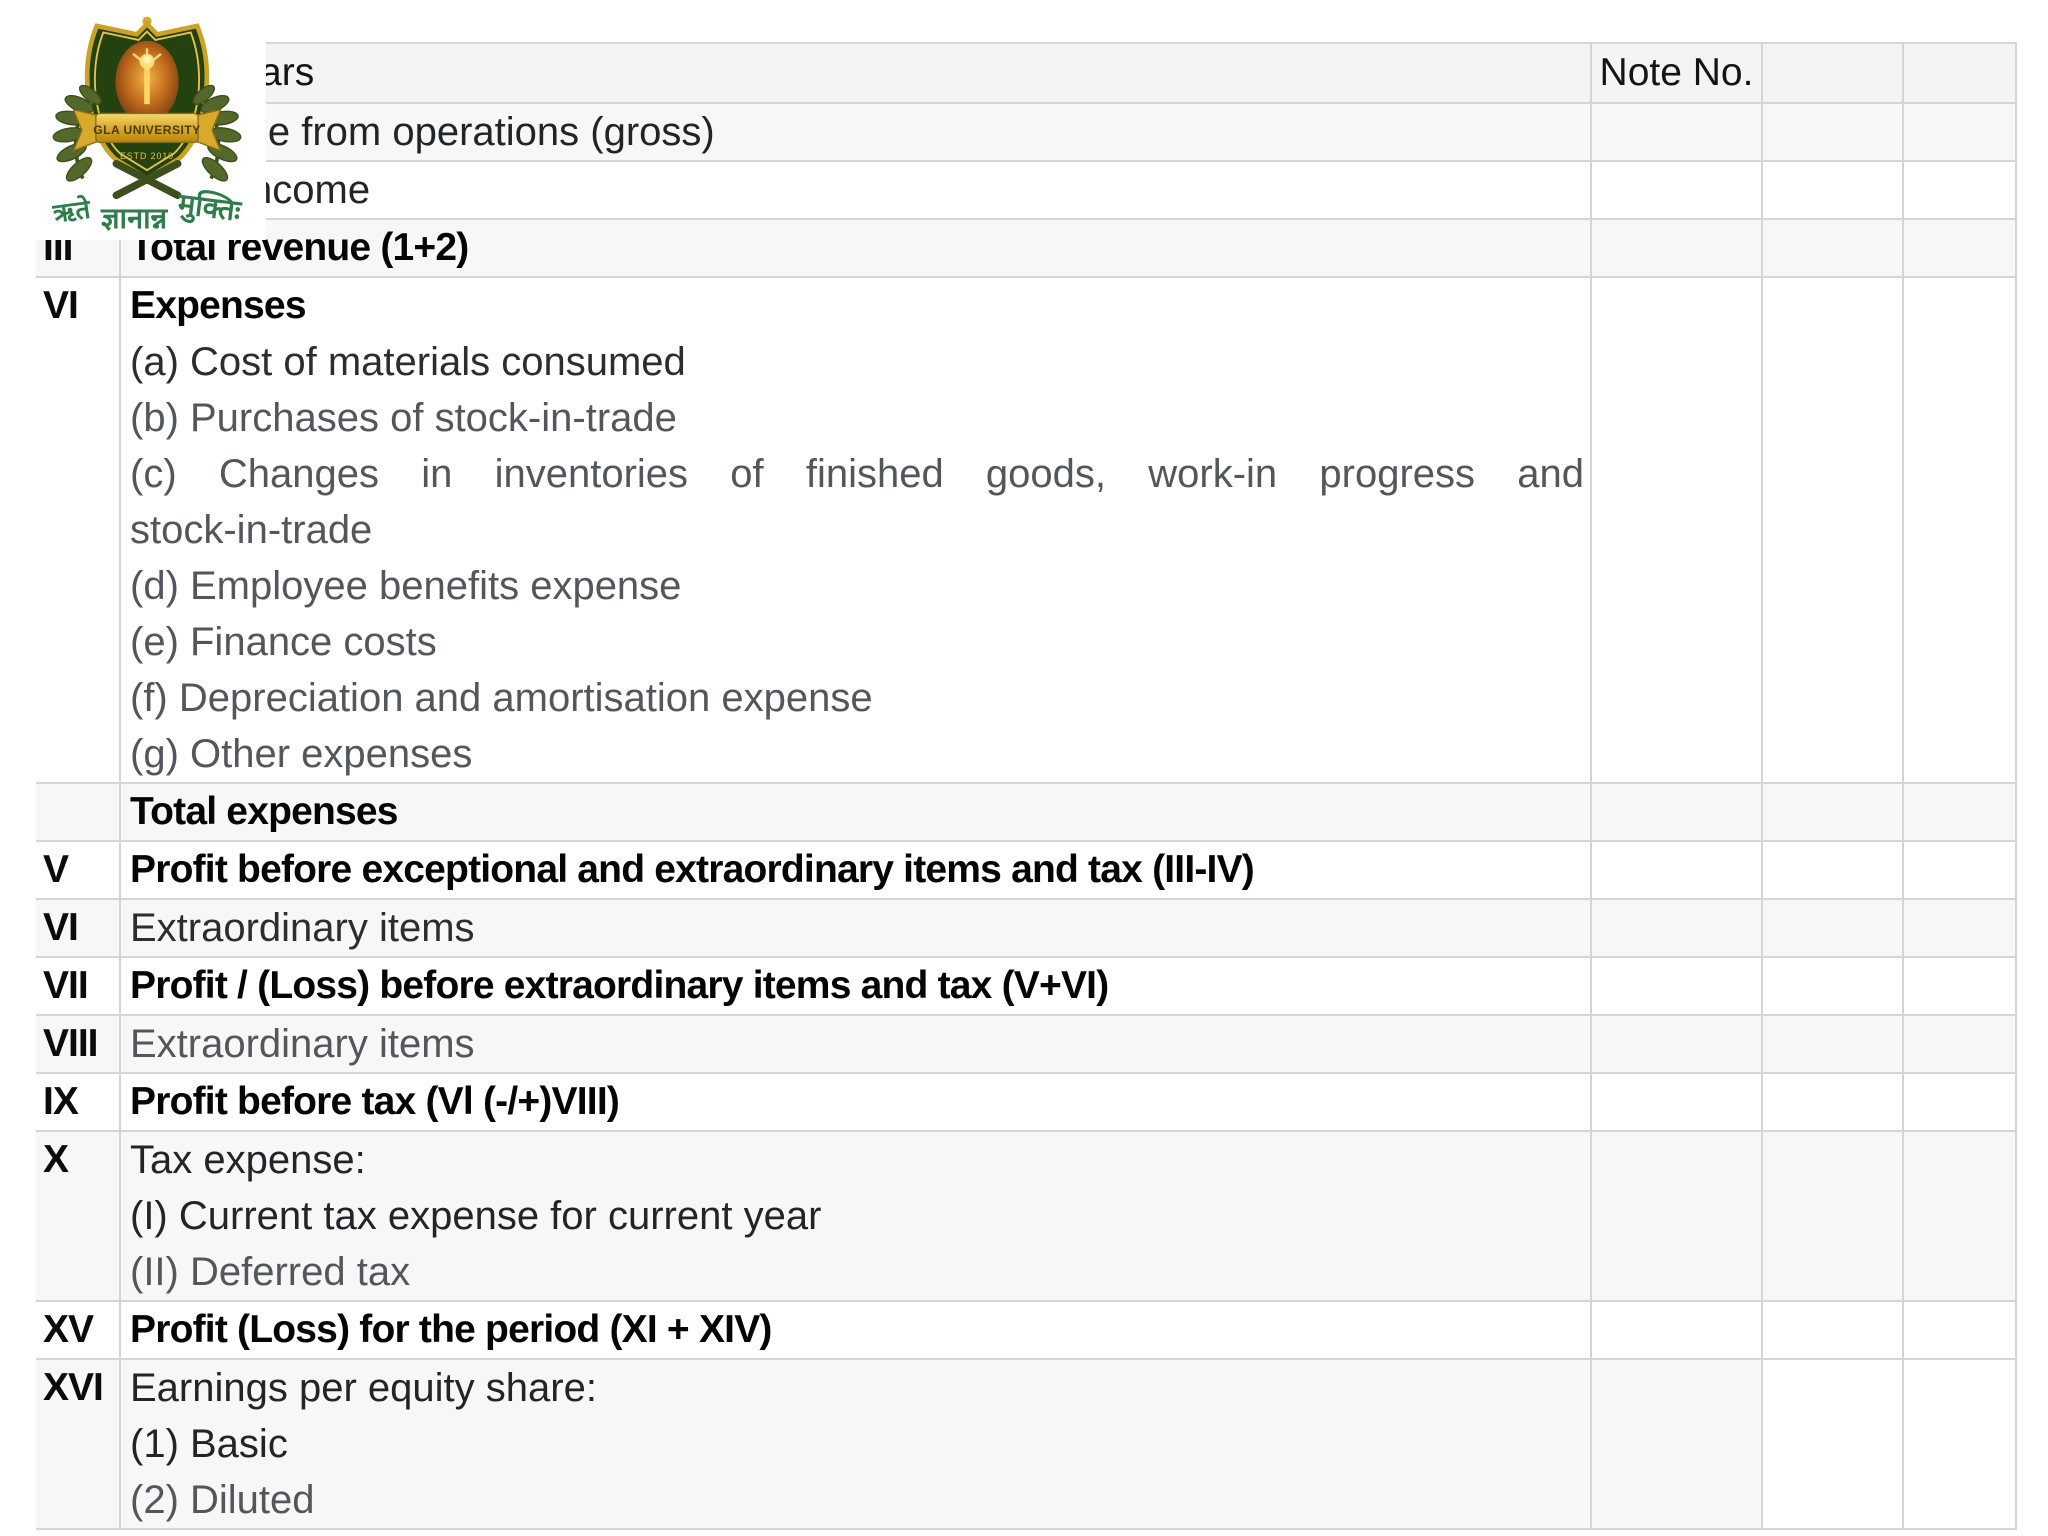 The width and height of the screenshot is (2048, 1536). I want to click on eps-basic-line: (1) Basic, so click(209, 1444).